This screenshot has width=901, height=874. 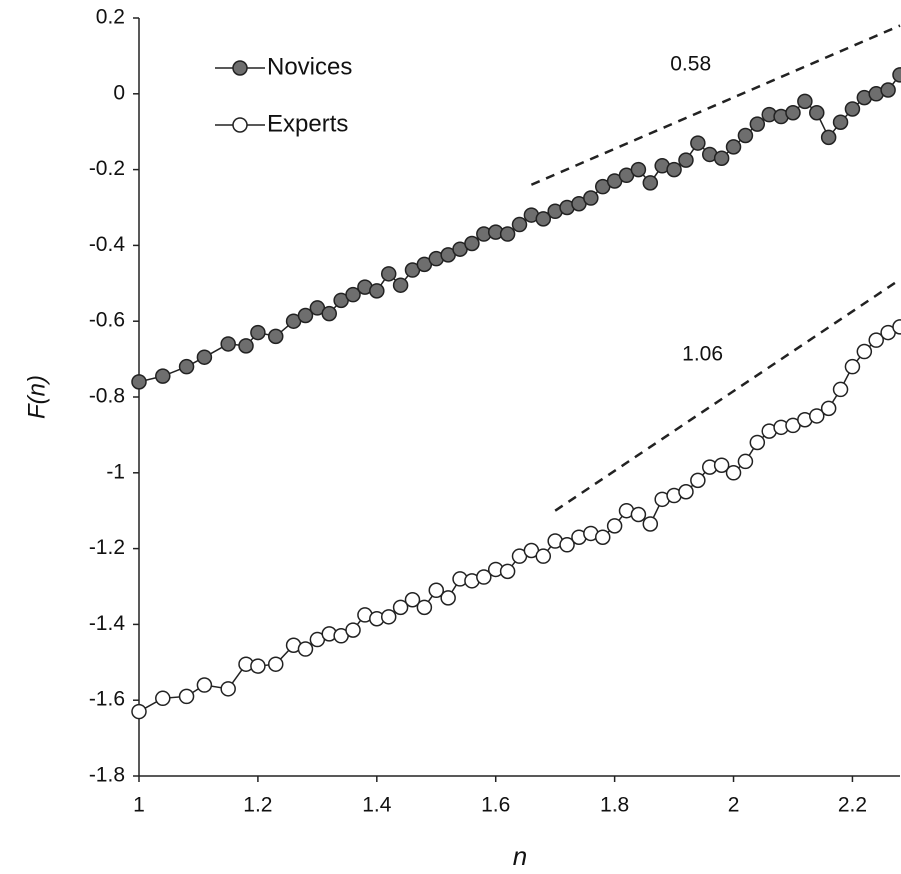 I want to click on x-tick-label: 2, so click(x=734, y=805).